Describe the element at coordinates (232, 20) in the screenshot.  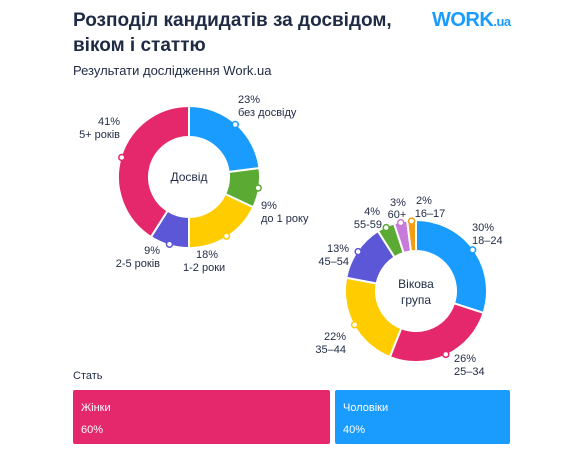
I see `title-line-1: Розподіл кандидатів за досвідом,` at that location.